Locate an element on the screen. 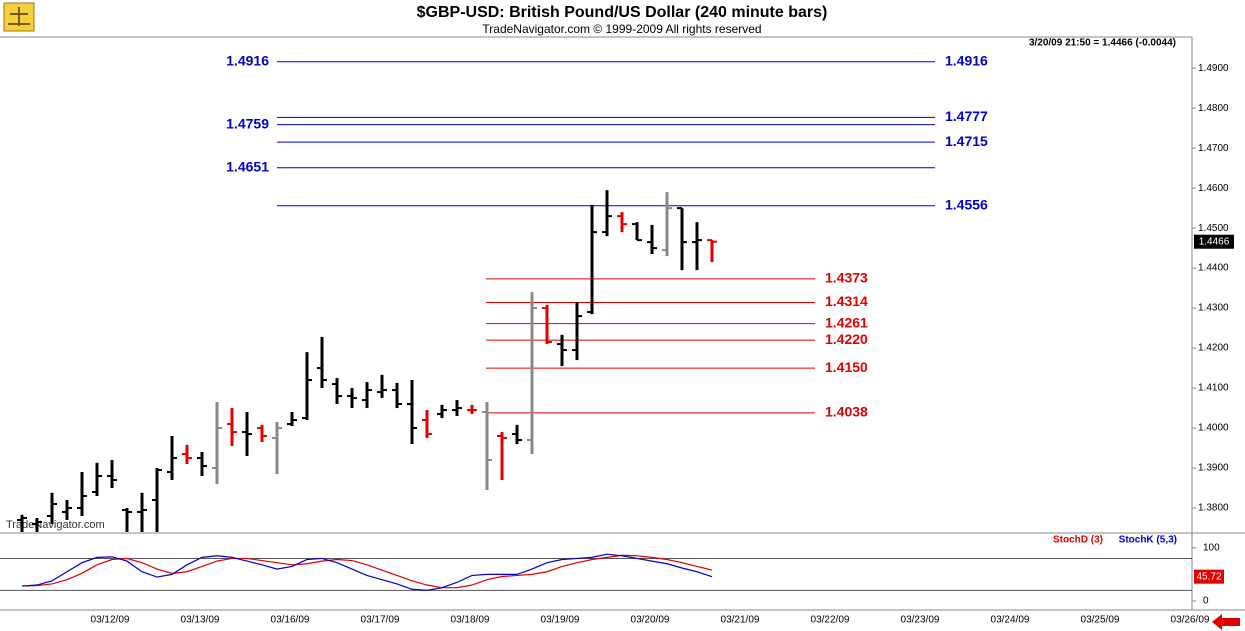 The height and width of the screenshot is (631, 1245). legend-entry: StochK (5,3) is located at coordinates (1148, 540).